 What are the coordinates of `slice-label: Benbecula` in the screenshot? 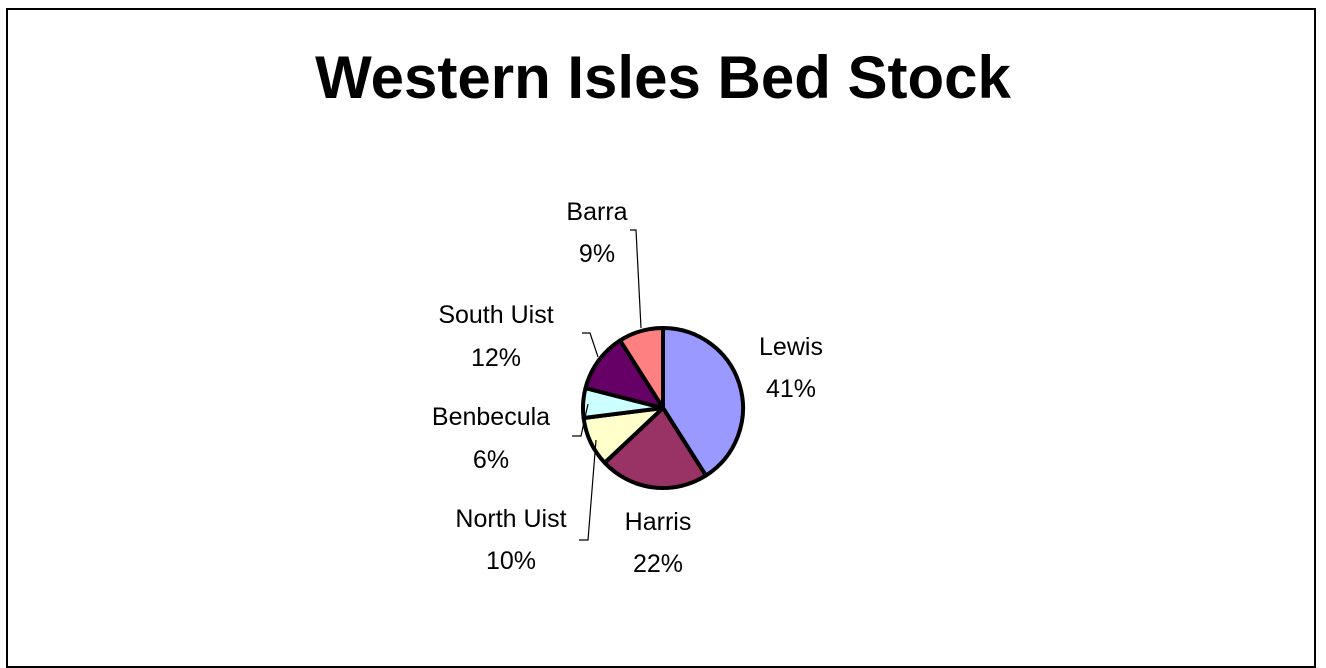 It's located at (491, 417).